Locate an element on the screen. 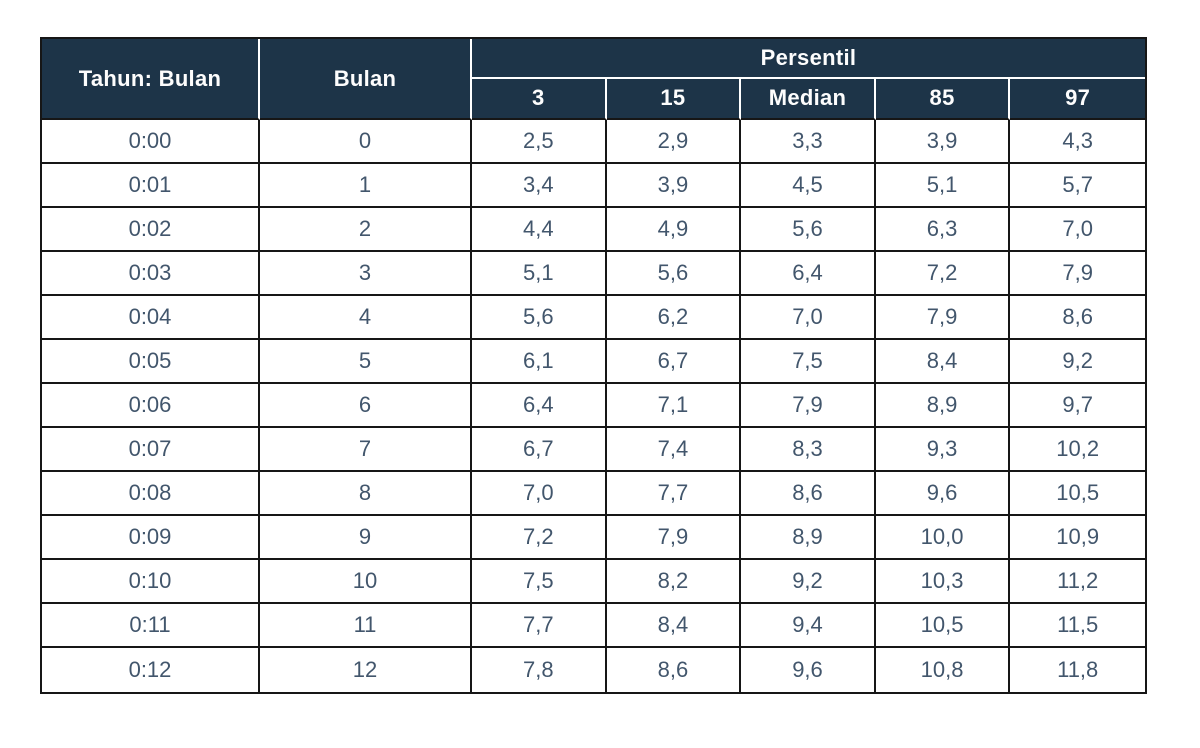  cell-p85: 5,1 is located at coordinates (943, 186).